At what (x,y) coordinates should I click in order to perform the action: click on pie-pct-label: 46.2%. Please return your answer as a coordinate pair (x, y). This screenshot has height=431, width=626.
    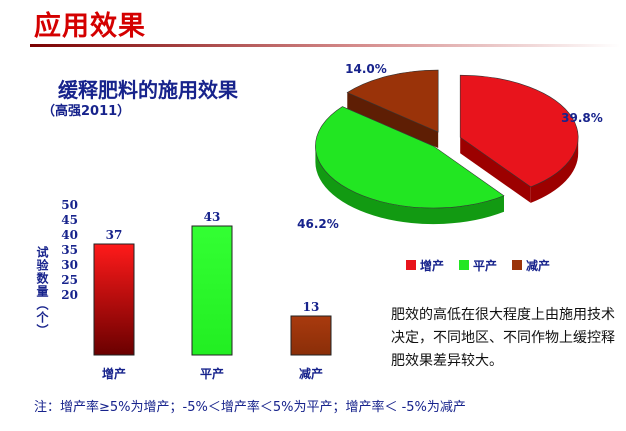
    Looking at the image, I should click on (318, 224).